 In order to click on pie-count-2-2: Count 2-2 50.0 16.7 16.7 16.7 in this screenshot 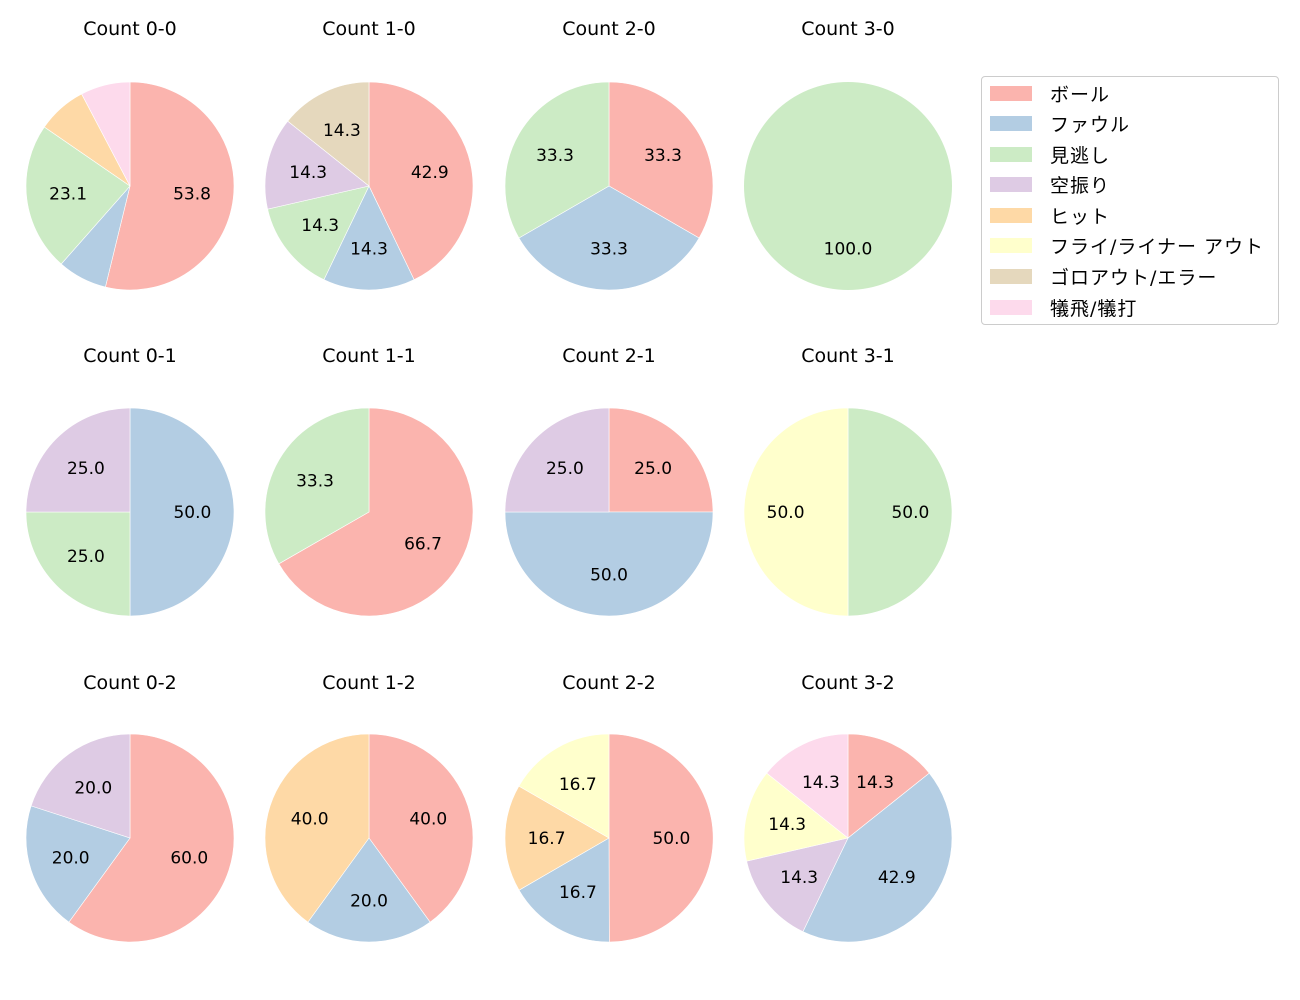, I will do `click(609, 807)`.